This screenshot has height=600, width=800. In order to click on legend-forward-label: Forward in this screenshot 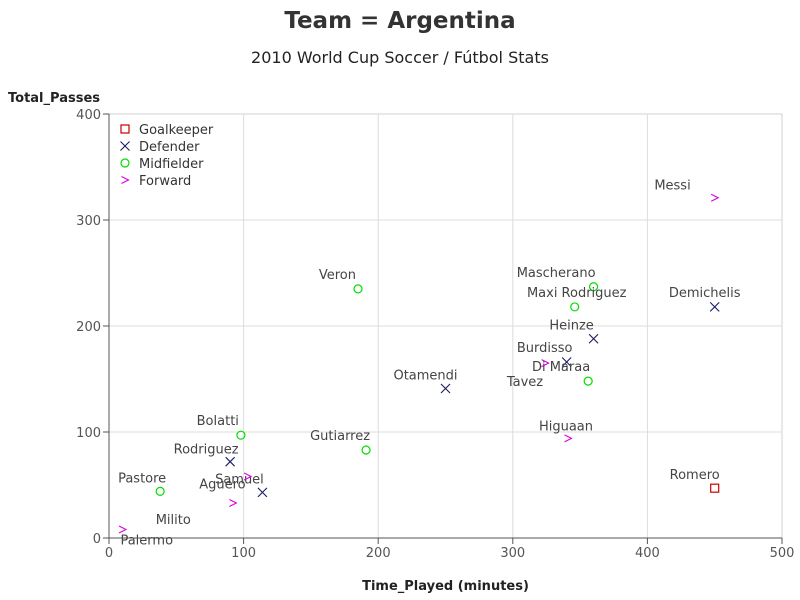, I will do `click(165, 181)`.